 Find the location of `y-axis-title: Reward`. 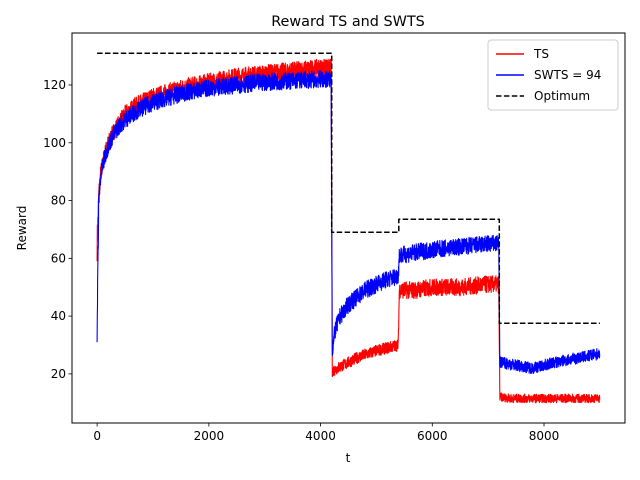

y-axis-title: Reward is located at coordinates (22, 228).